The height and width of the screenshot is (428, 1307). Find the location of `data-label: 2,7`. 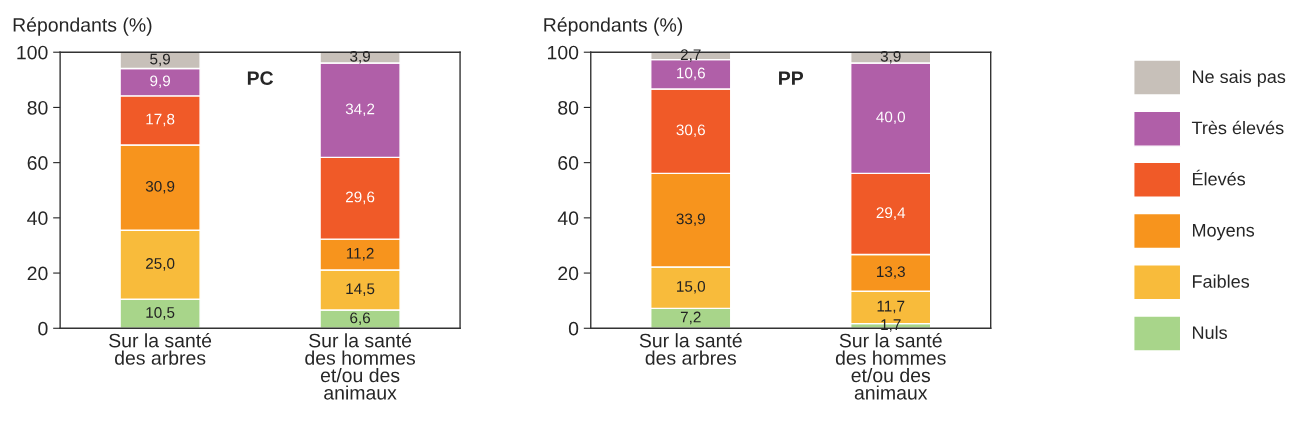

data-label: 2,7 is located at coordinates (690, 55).